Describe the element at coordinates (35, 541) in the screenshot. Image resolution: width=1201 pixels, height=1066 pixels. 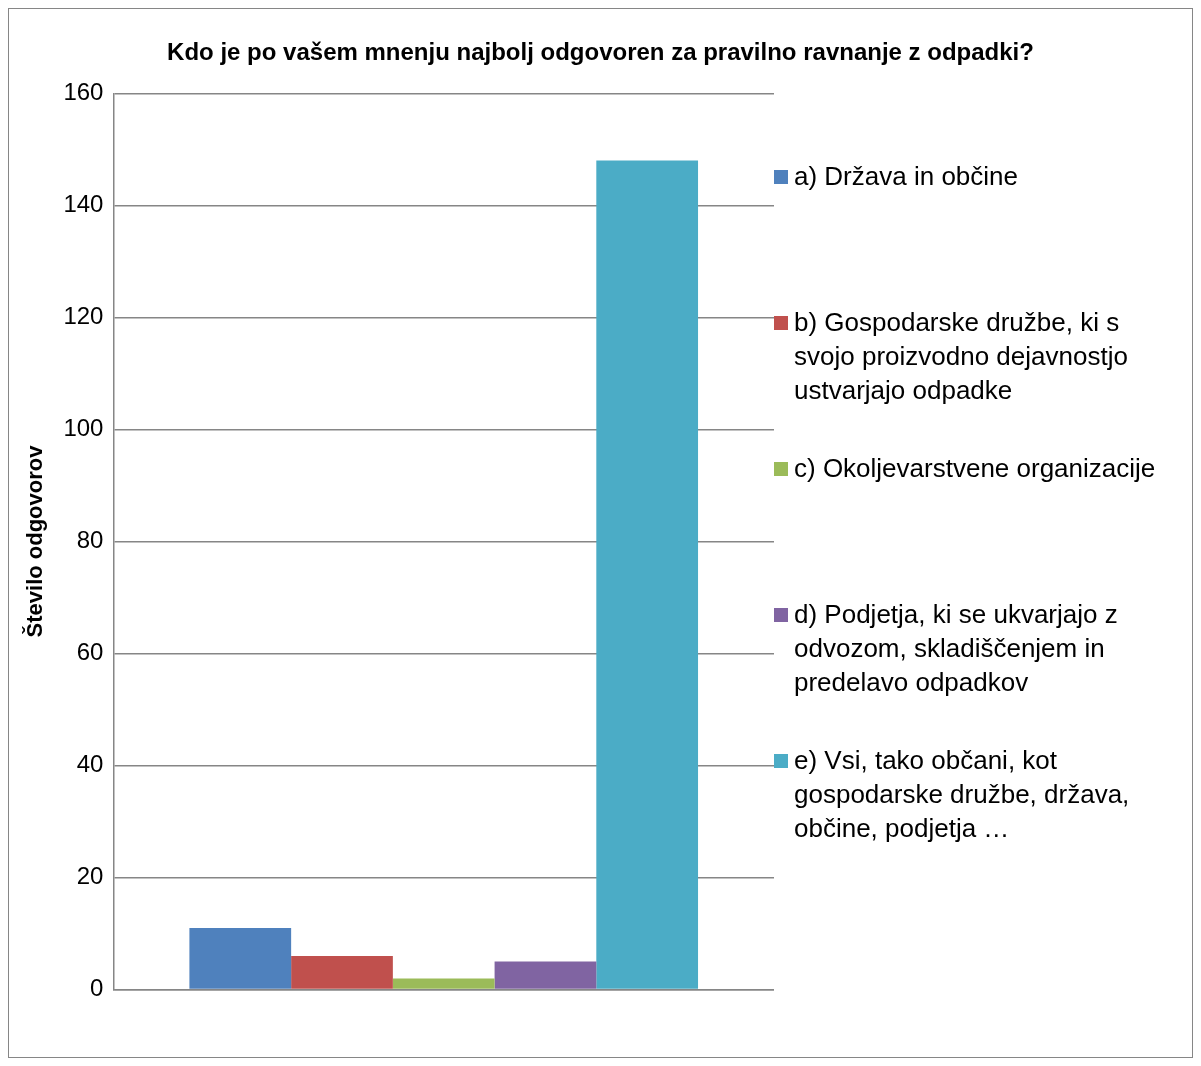
I see `y-axis-title: Število odgovorov` at that location.